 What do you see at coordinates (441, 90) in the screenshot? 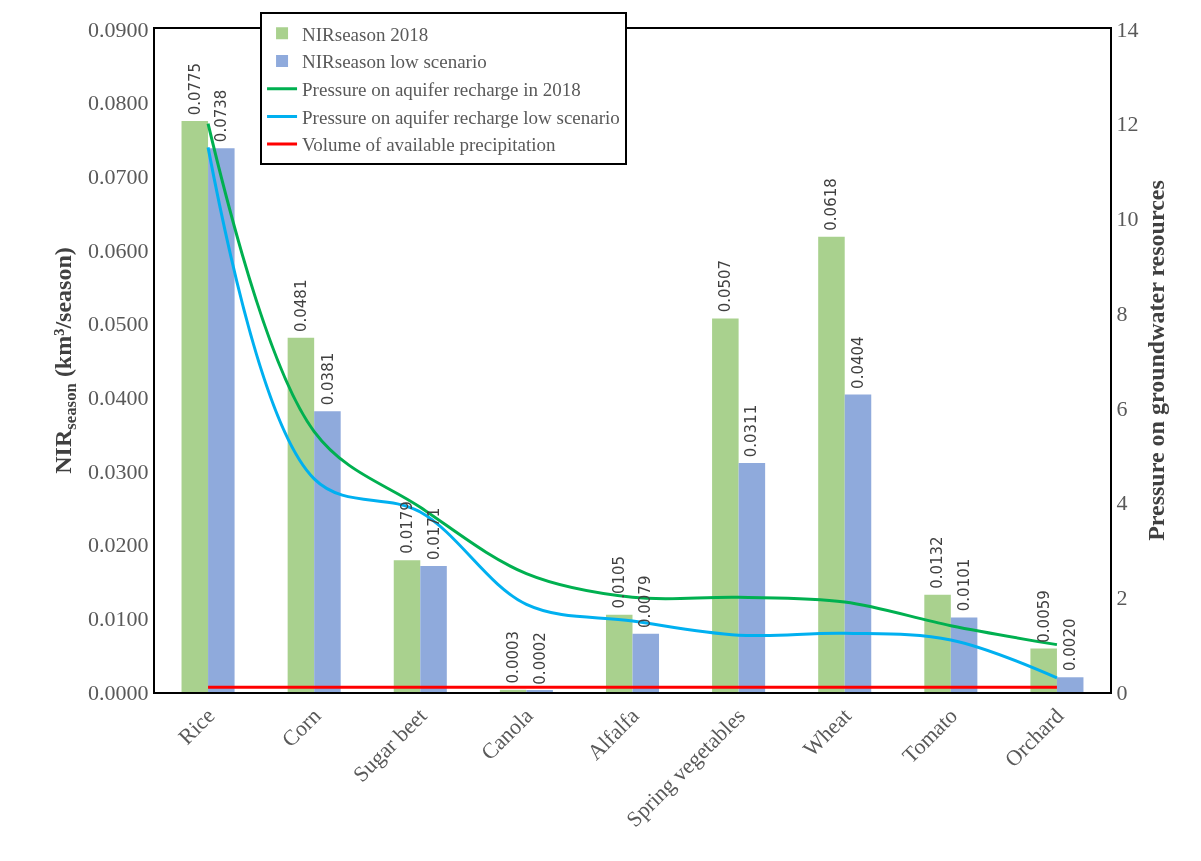
I see `legend-label: Pressure on aquifer recharge in 2018` at bounding box center [441, 90].